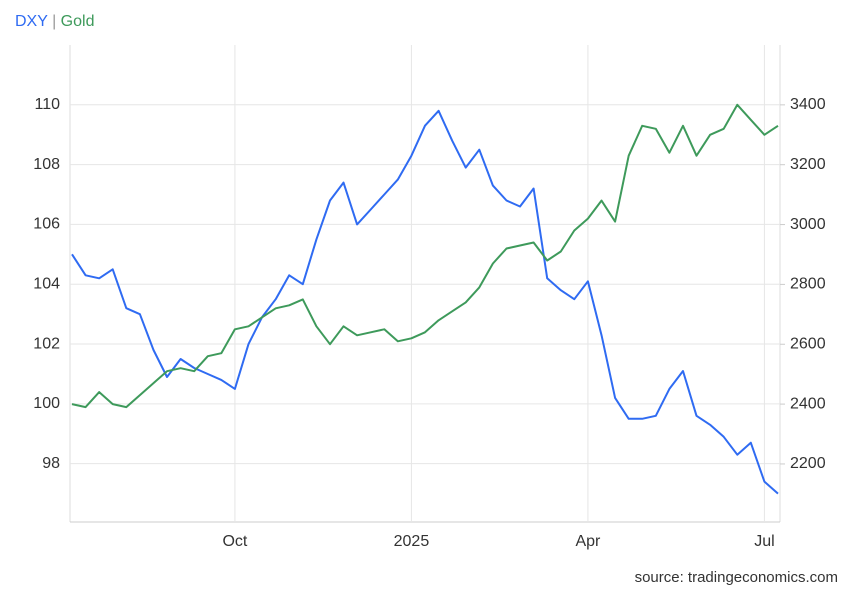 This screenshot has width=850, height=592. What do you see at coordinates (808, 224) in the screenshot?
I see `y2-tick-label: 3000` at bounding box center [808, 224].